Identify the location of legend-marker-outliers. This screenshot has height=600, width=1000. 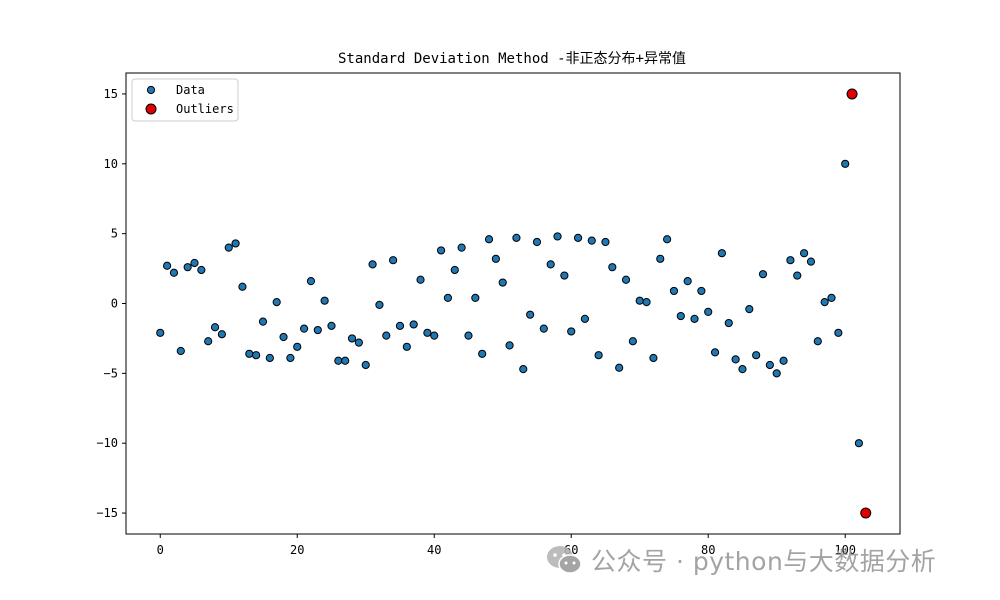
(151, 109).